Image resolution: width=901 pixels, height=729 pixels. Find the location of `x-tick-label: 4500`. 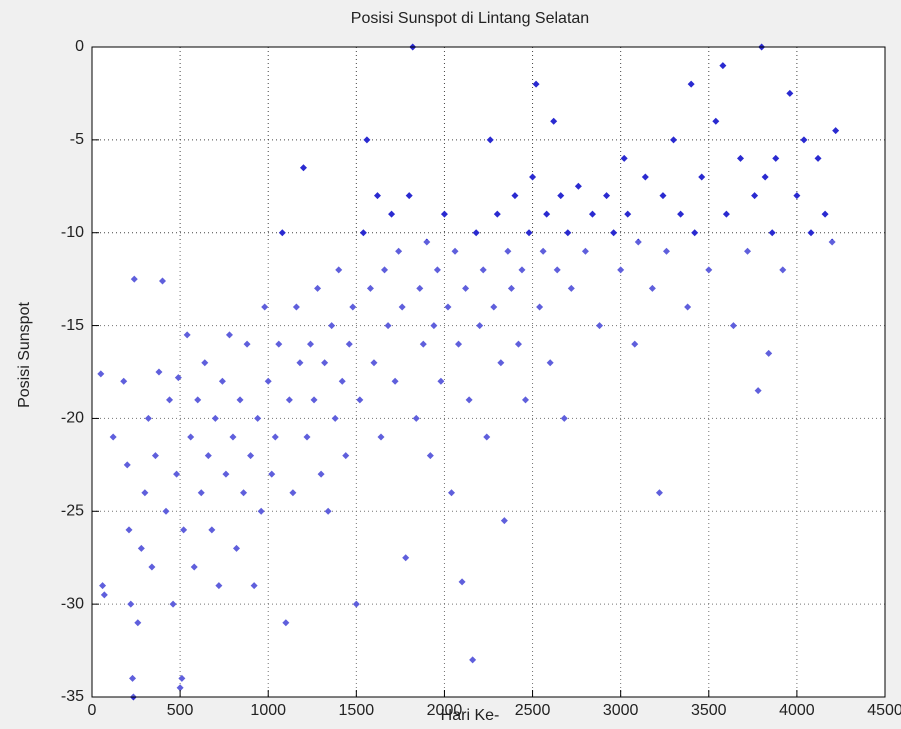

x-tick-label: 4500 is located at coordinates (884, 710).